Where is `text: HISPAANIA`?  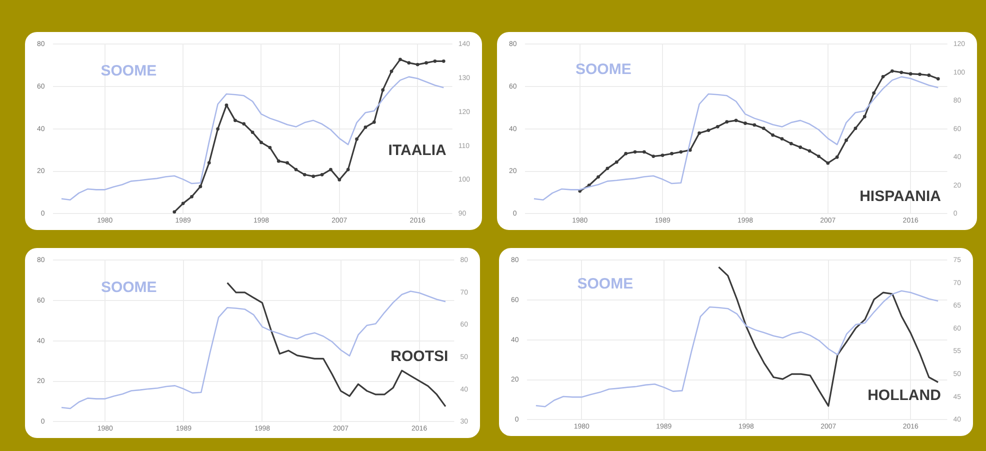
text: HISPAANIA is located at coordinates (901, 196).